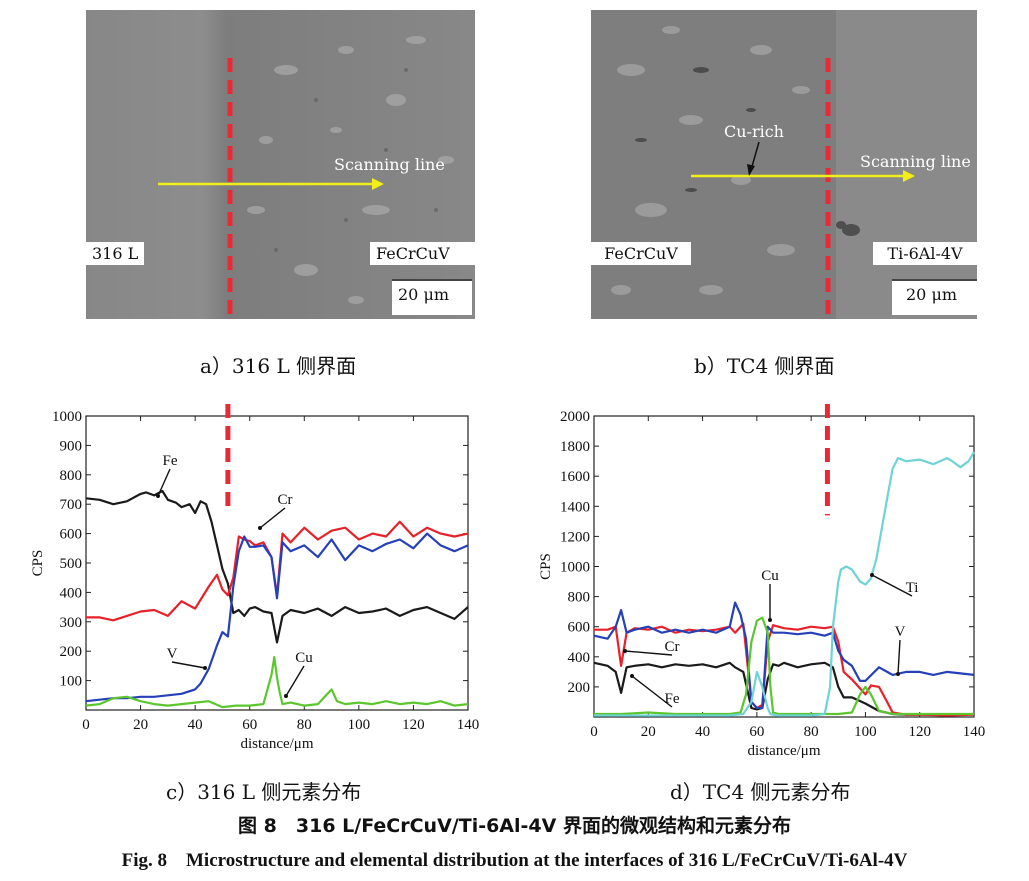 This screenshot has height=881, width=1029. What do you see at coordinates (641, 253) in the screenshot?
I see `label-fecrcuv-b: FeCrCuV` at bounding box center [641, 253].